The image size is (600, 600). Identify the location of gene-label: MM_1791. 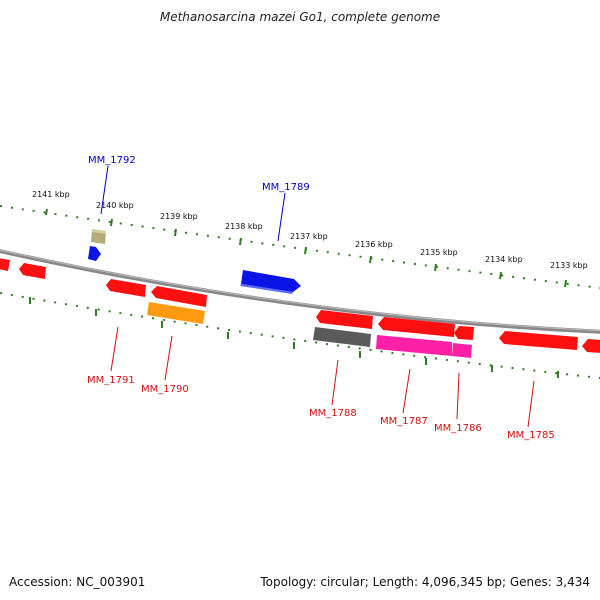
(111, 380).